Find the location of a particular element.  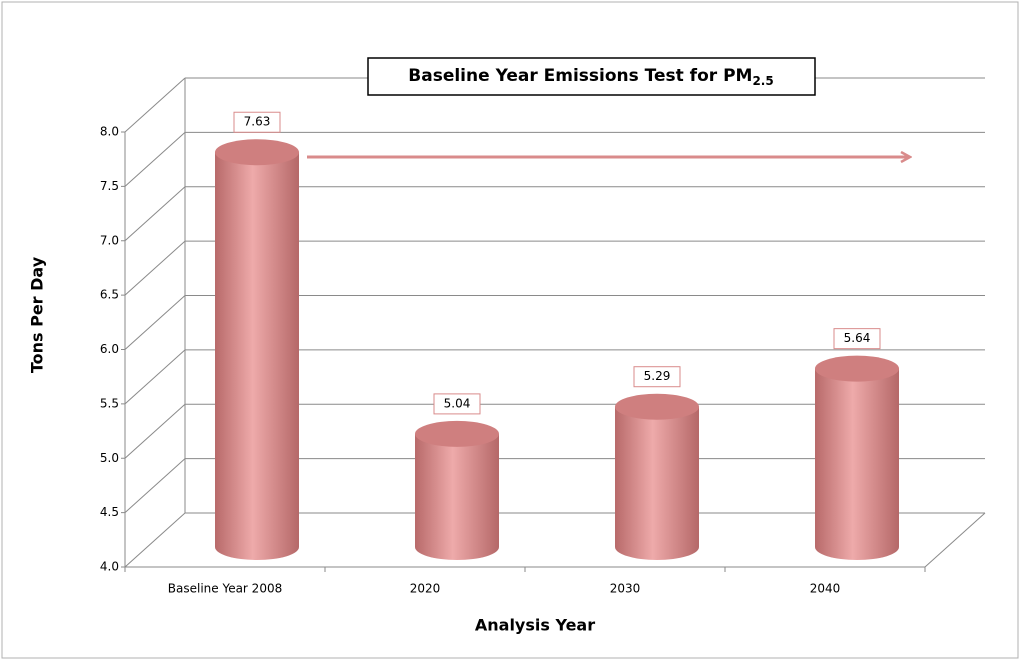

title-subscript: 2.5 is located at coordinates (762, 81).